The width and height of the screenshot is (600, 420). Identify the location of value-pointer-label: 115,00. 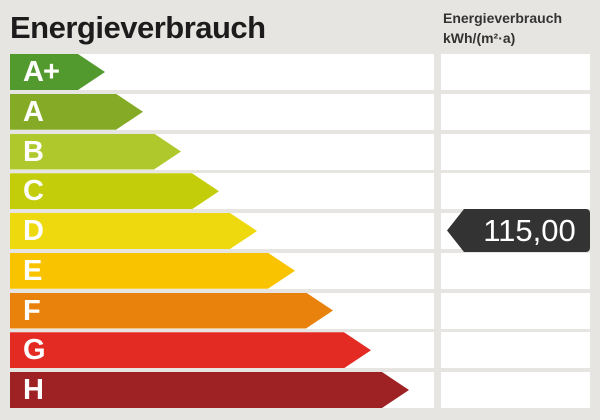
(529, 230).